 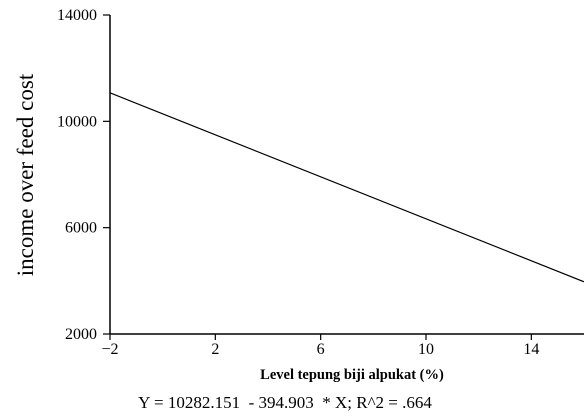 What do you see at coordinates (215, 349) in the screenshot?
I see `x-tick-label: 2` at bounding box center [215, 349].